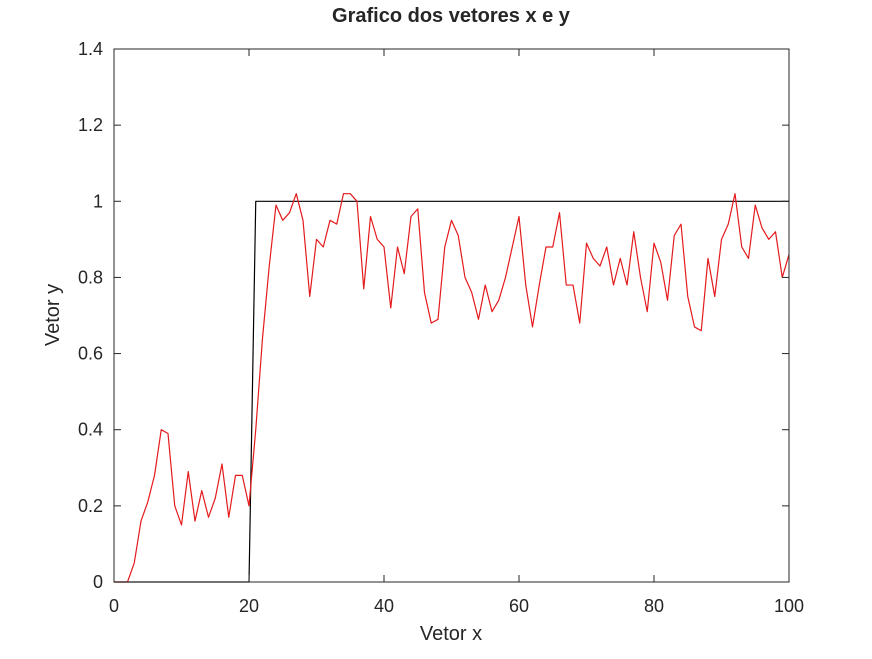  Describe the element at coordinates (519, 606) in the screenshot. I see `x-tick-label-60: 60` at that location.